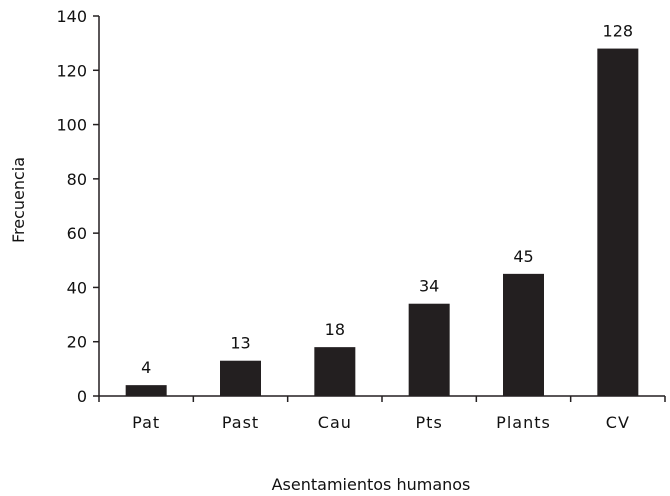  Describe the element at coordinates (523, 334) in the screenshot. I see `bar-plants` at that location.